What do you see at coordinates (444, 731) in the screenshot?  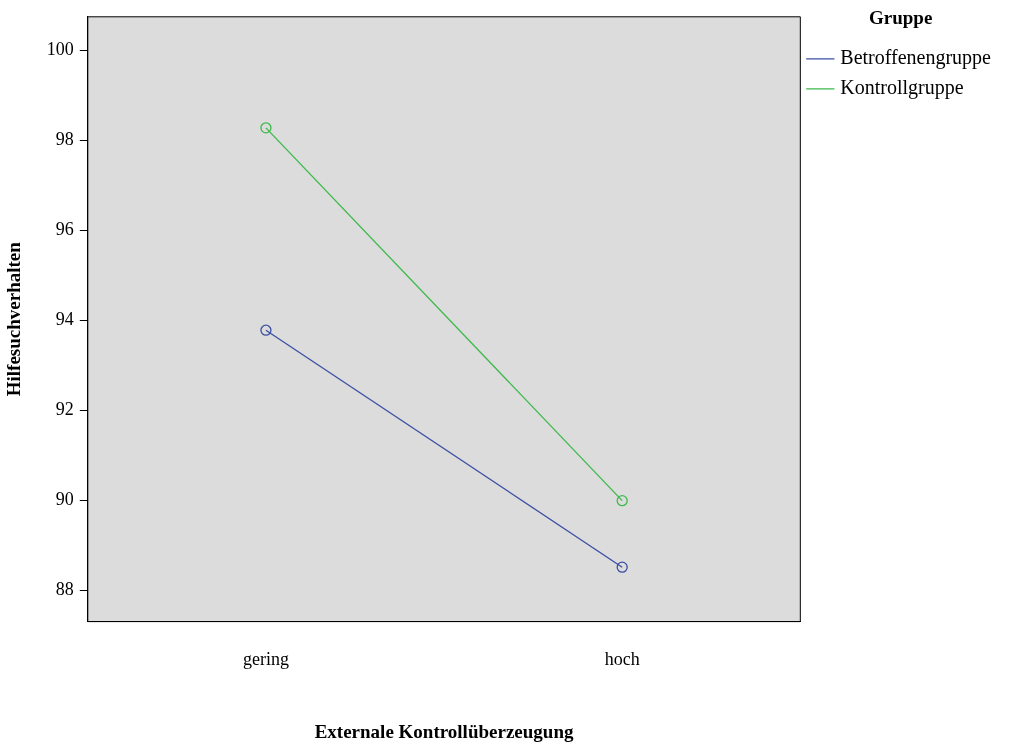 I see `x-axis-title: Externale Kontrollüberzeugung` at bounding box center [444, 731].